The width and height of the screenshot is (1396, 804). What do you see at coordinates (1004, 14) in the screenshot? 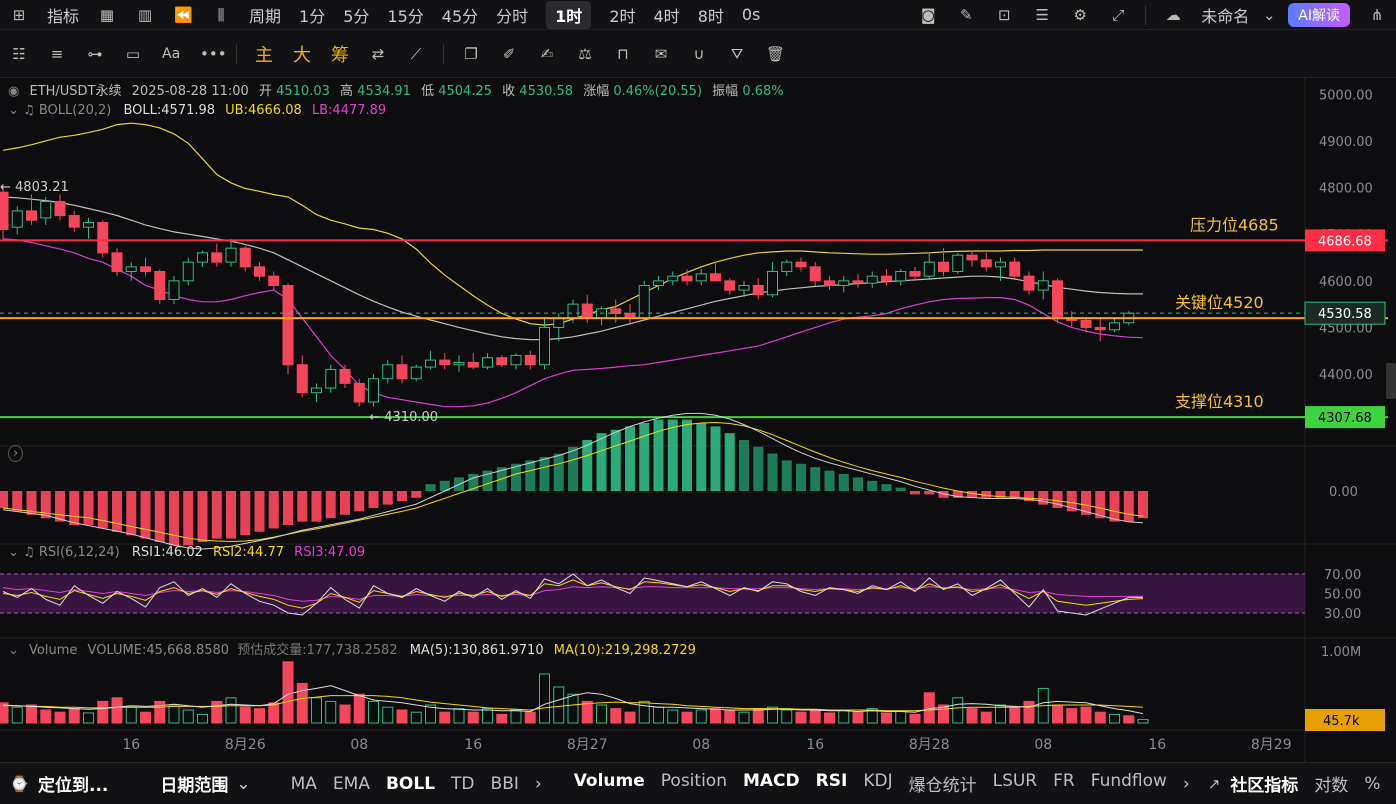
I see `add-window-icon: ⊡` at bounding box center [1004, 14].